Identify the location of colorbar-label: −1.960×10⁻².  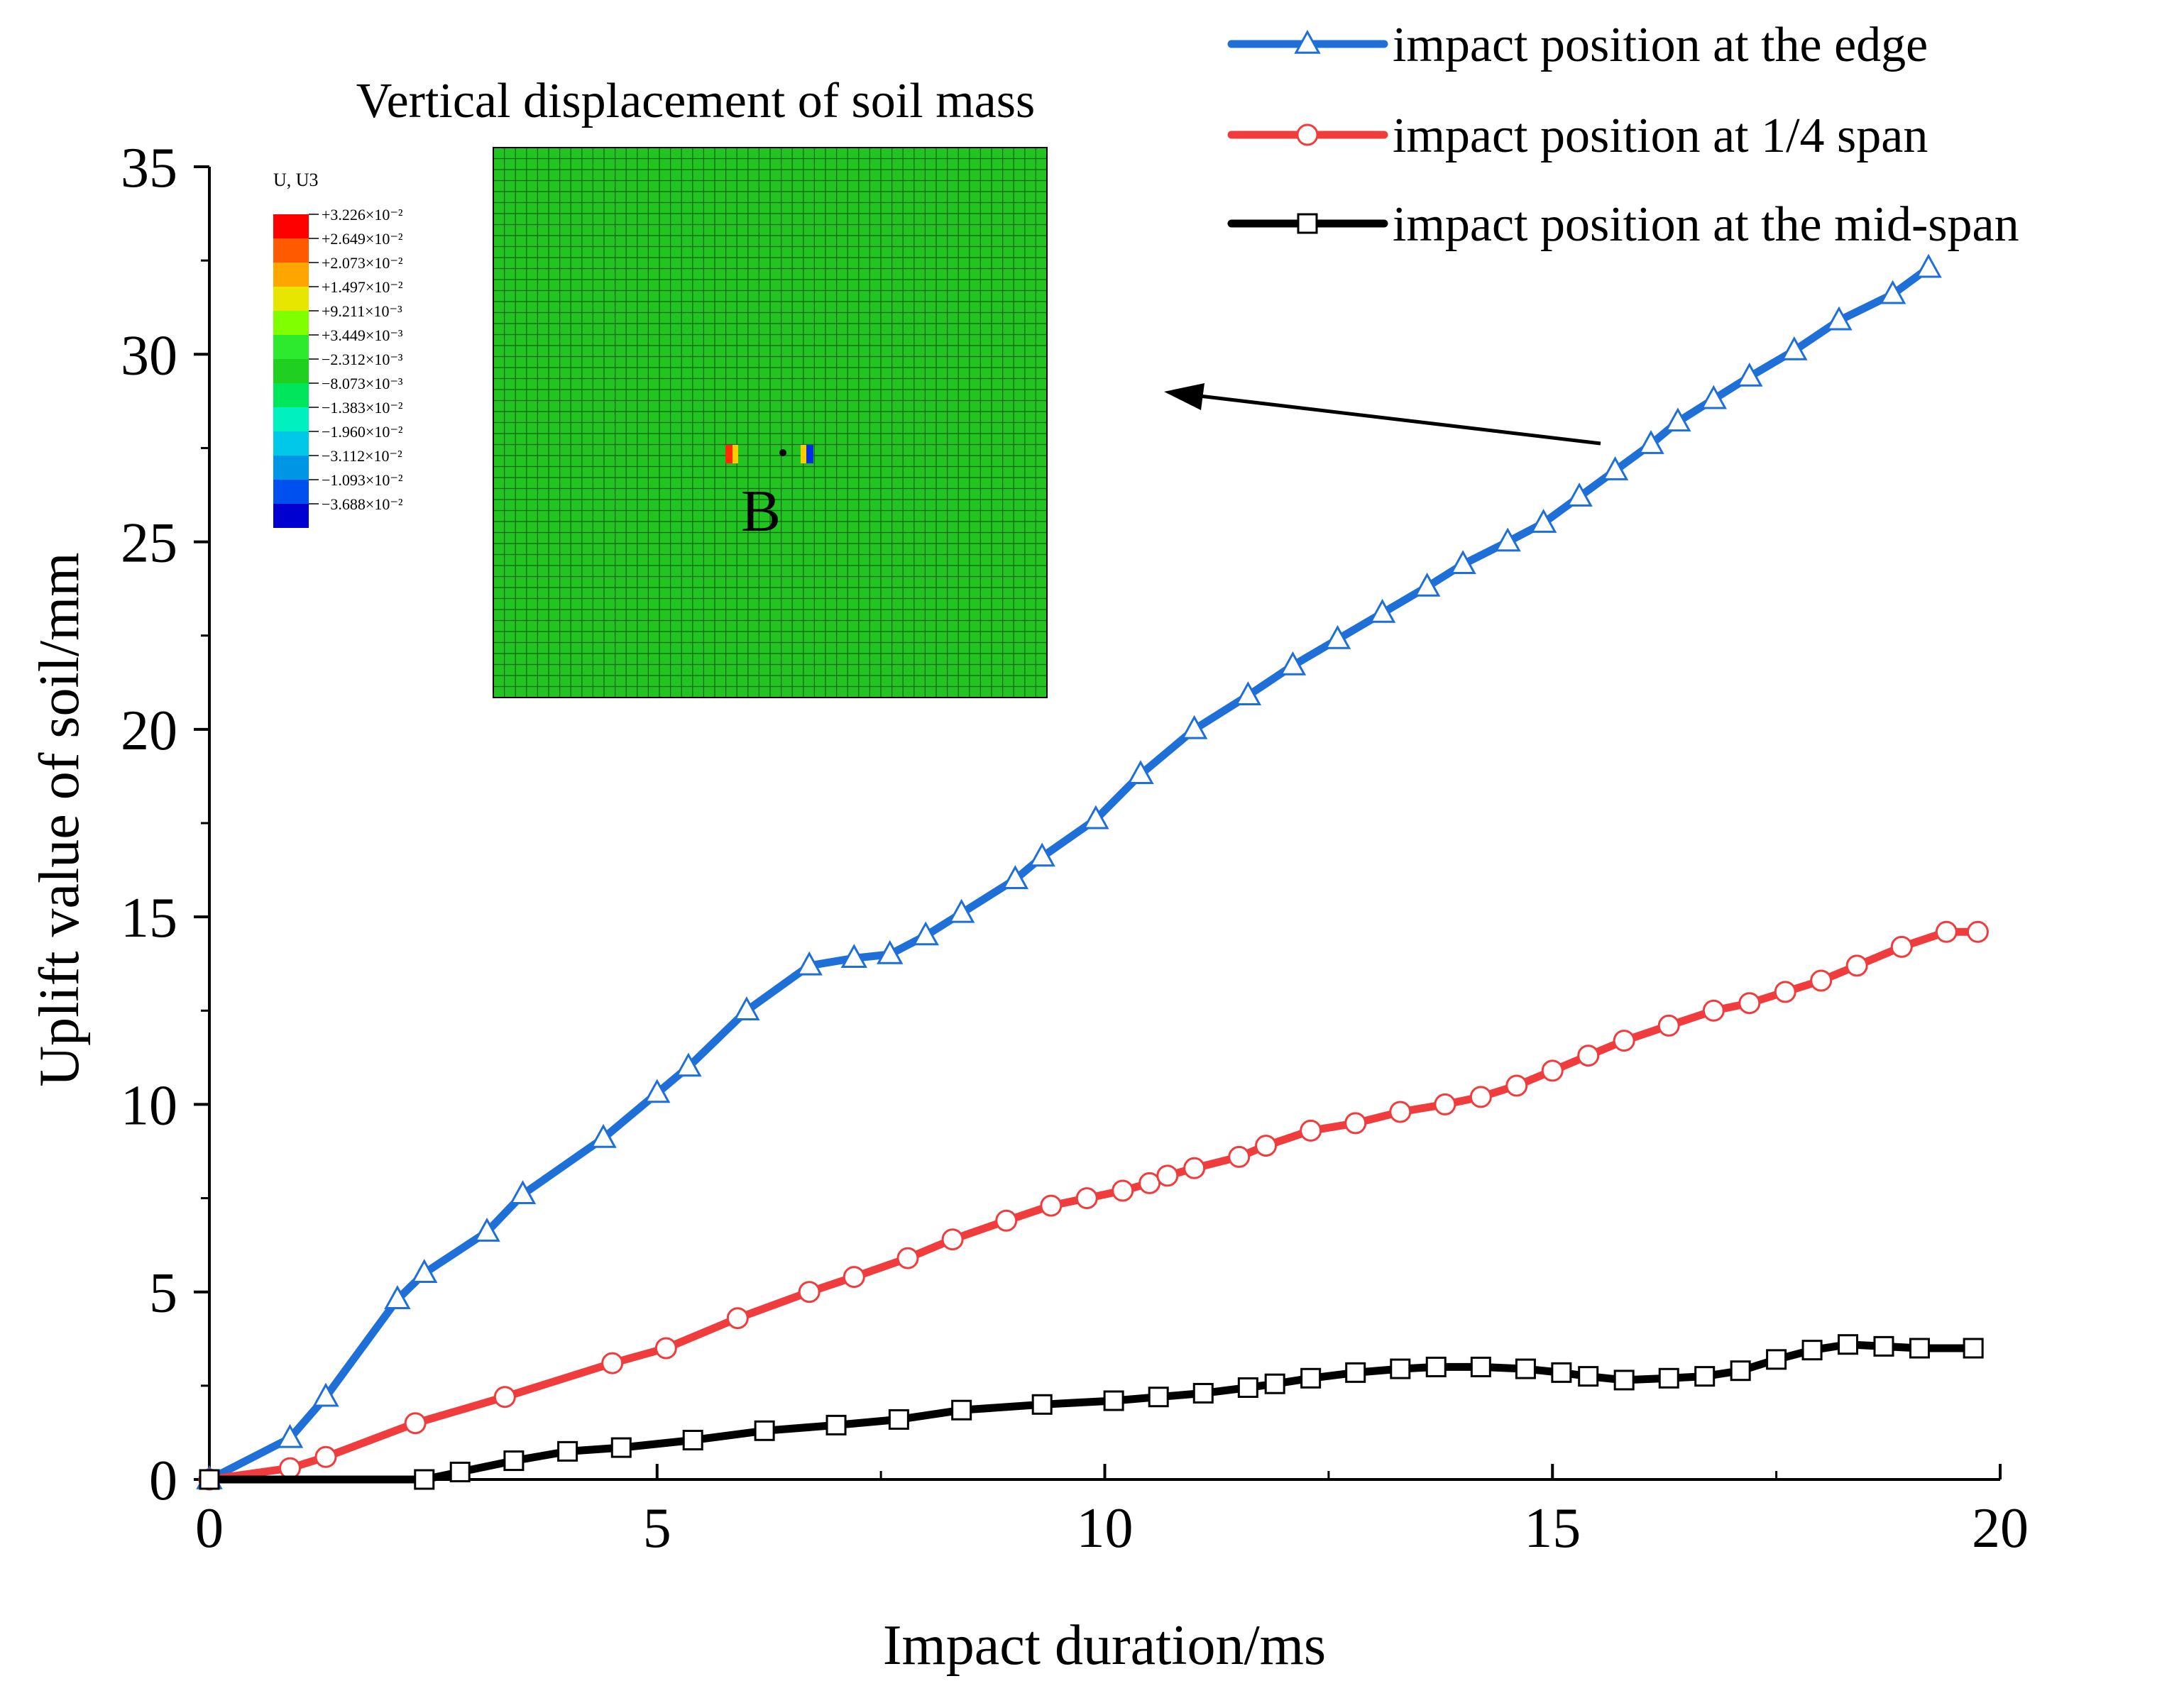
(363, 432).